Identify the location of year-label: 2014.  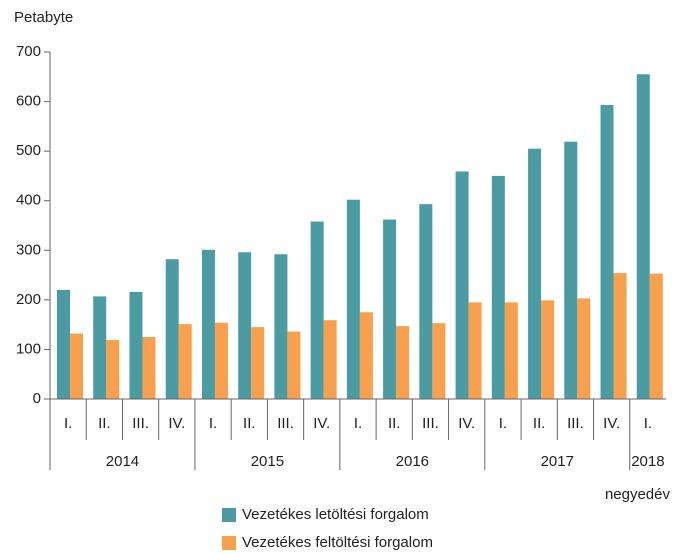
(122, 461).